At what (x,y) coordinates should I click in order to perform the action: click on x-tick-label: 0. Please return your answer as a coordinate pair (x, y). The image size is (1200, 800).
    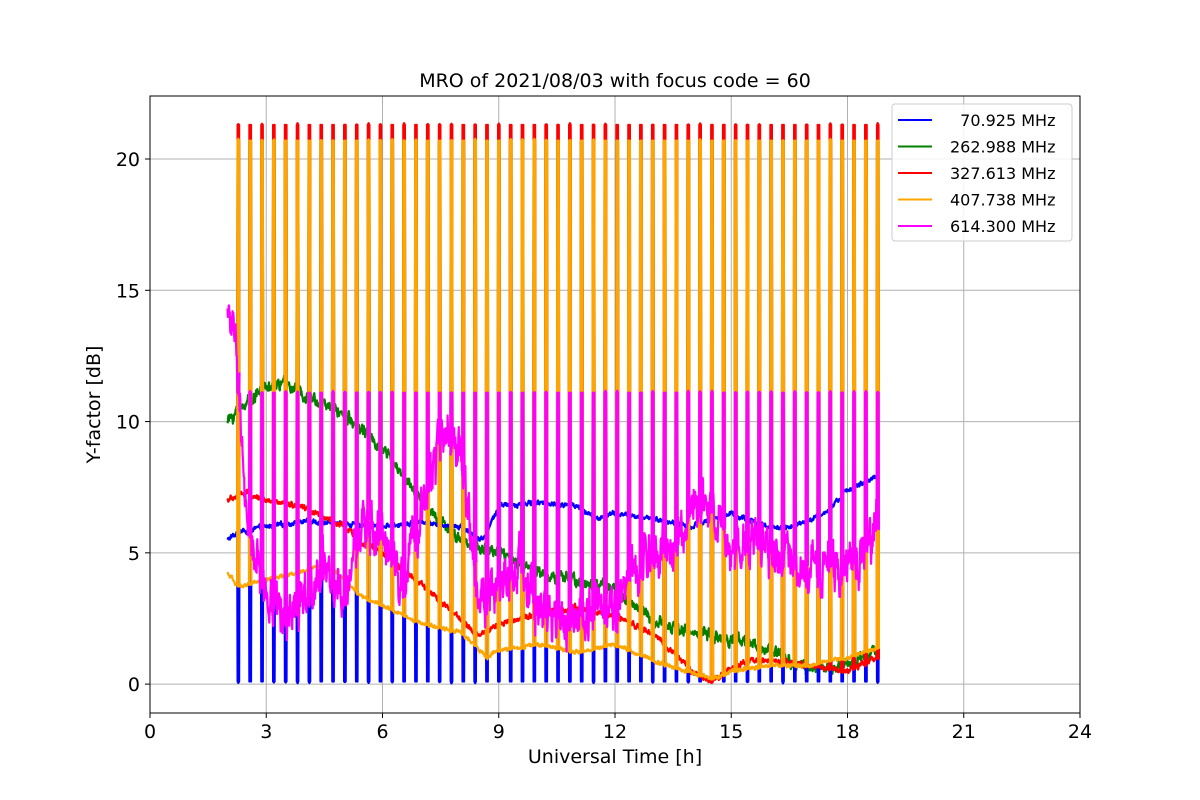
    Looking at the image, I should click on (150, 732).